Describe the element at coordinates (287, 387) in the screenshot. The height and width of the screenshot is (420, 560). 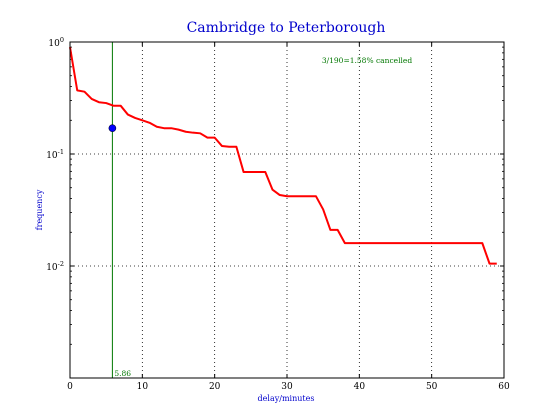
I see `x-tick-label: 30` at that location.